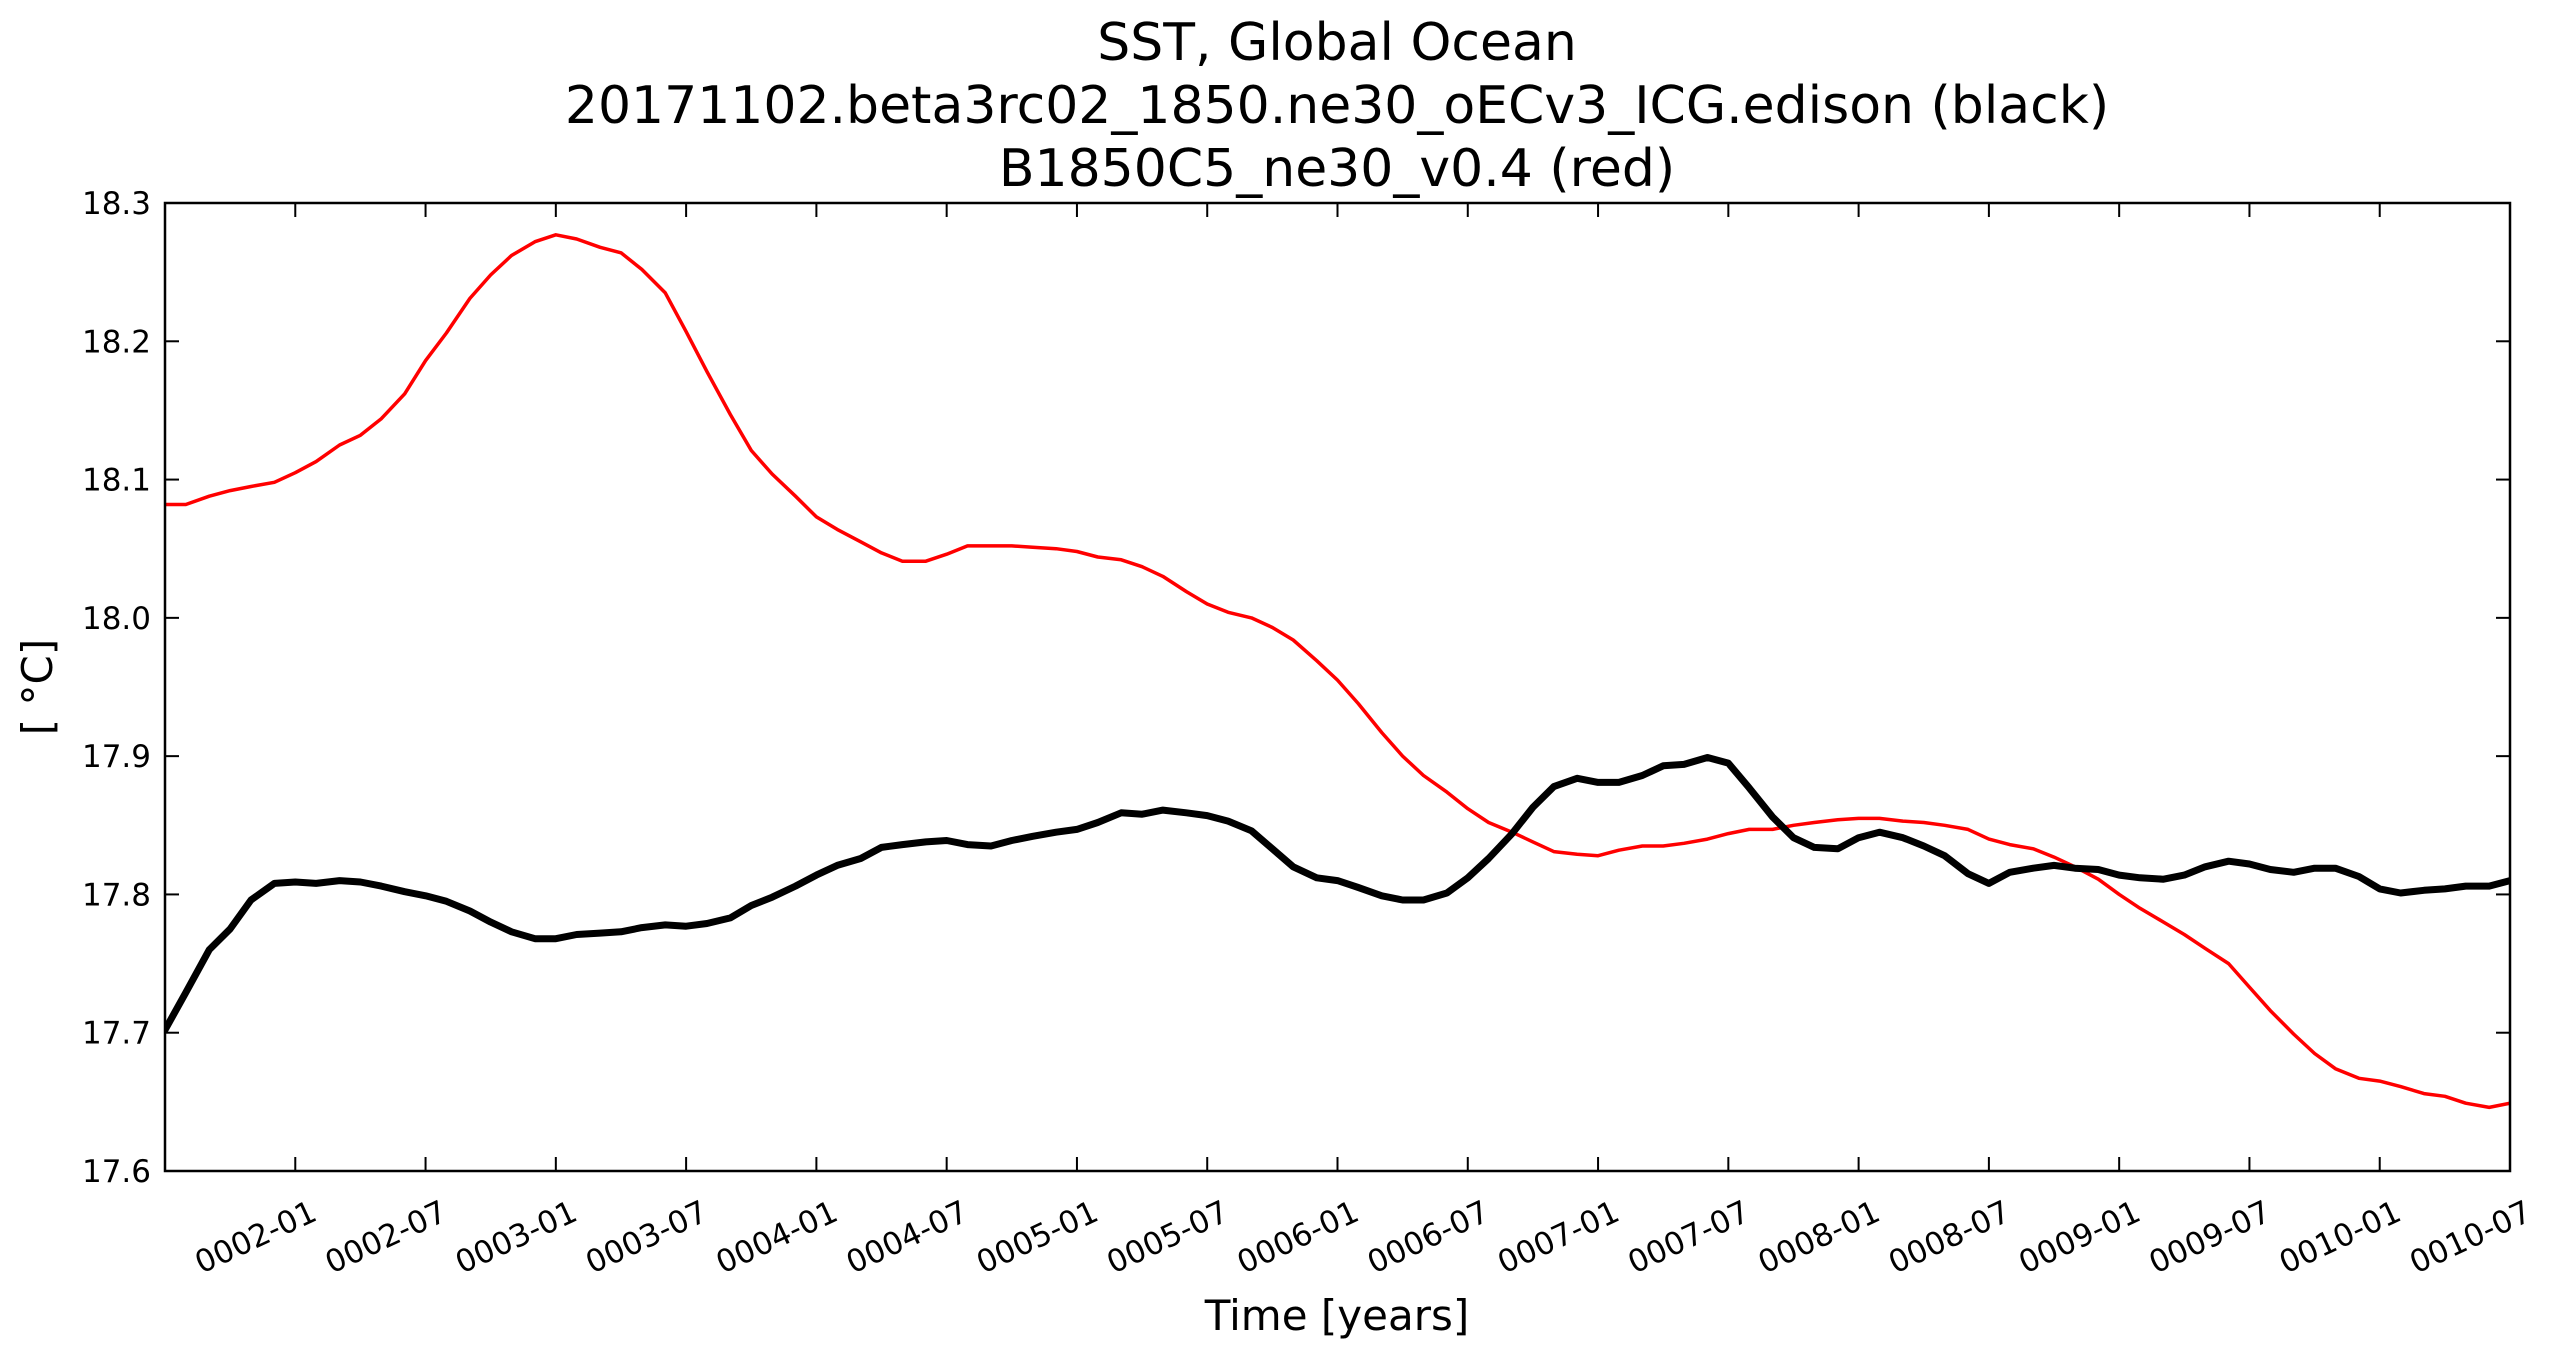 This screenshot has width=2565, height=1348. What do you see at coordinates (1337, 43) in the screenshot?
I see `chart-title-line-1: SST, Global Ocean` at bounding box center [1337, 43].